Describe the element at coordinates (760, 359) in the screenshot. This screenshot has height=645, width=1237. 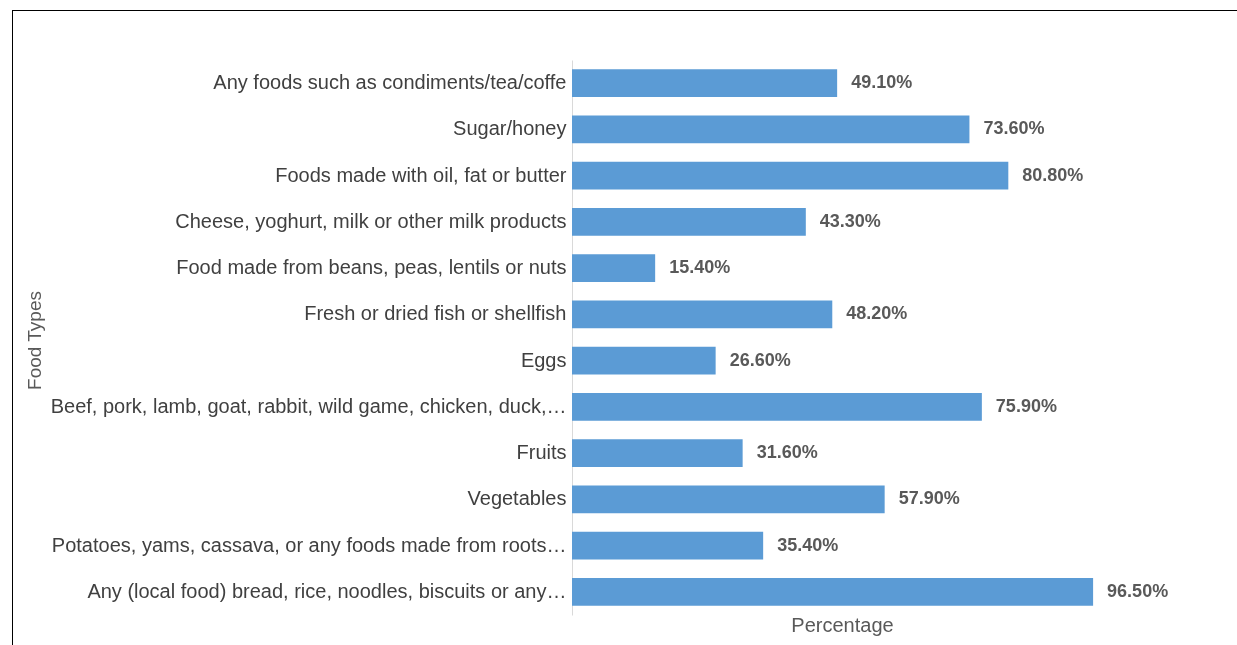
I see `data-label: 26.60%` at that location.